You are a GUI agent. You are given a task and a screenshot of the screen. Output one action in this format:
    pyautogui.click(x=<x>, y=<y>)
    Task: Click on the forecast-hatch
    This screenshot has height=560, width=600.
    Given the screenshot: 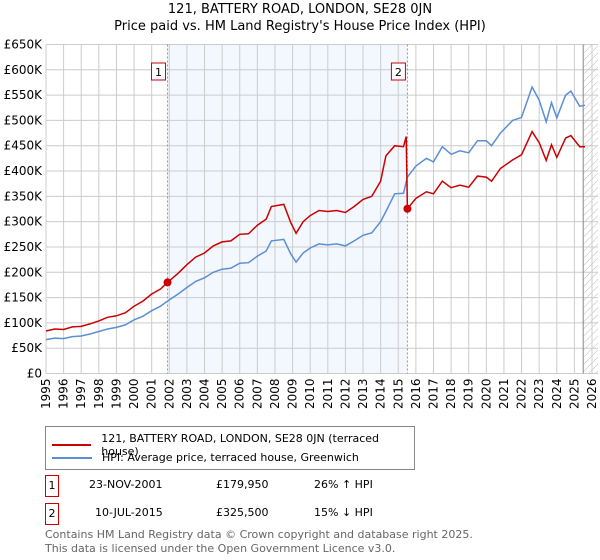 What is the action you would take?
    pyautogui.click(x=590, y=209)
    